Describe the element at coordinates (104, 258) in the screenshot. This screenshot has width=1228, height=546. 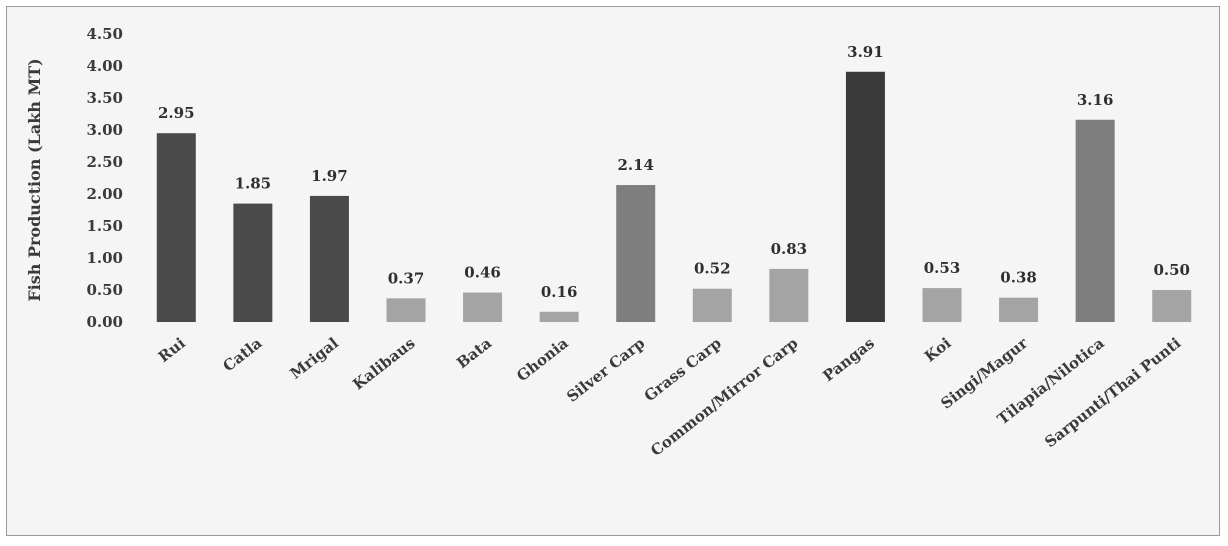
I see `y-tick-label: 1.00` at that location.